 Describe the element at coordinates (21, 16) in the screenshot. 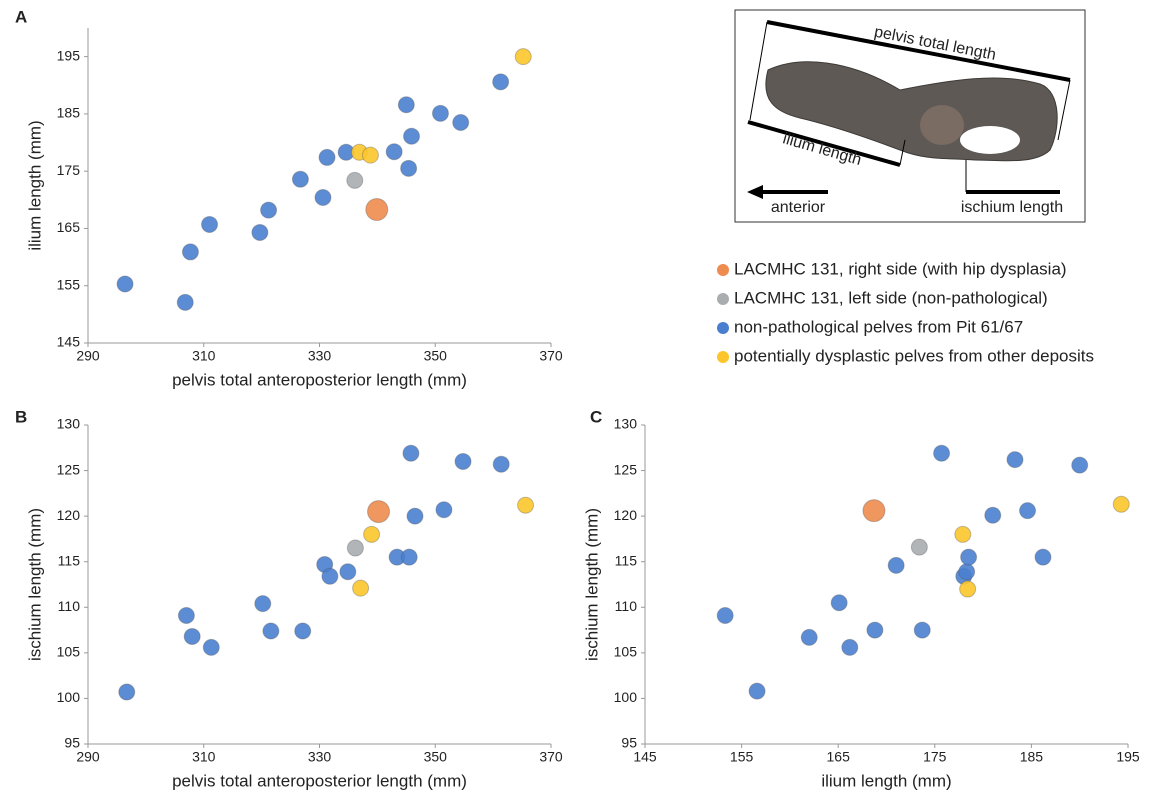

I see `panel-label: A` at that location.